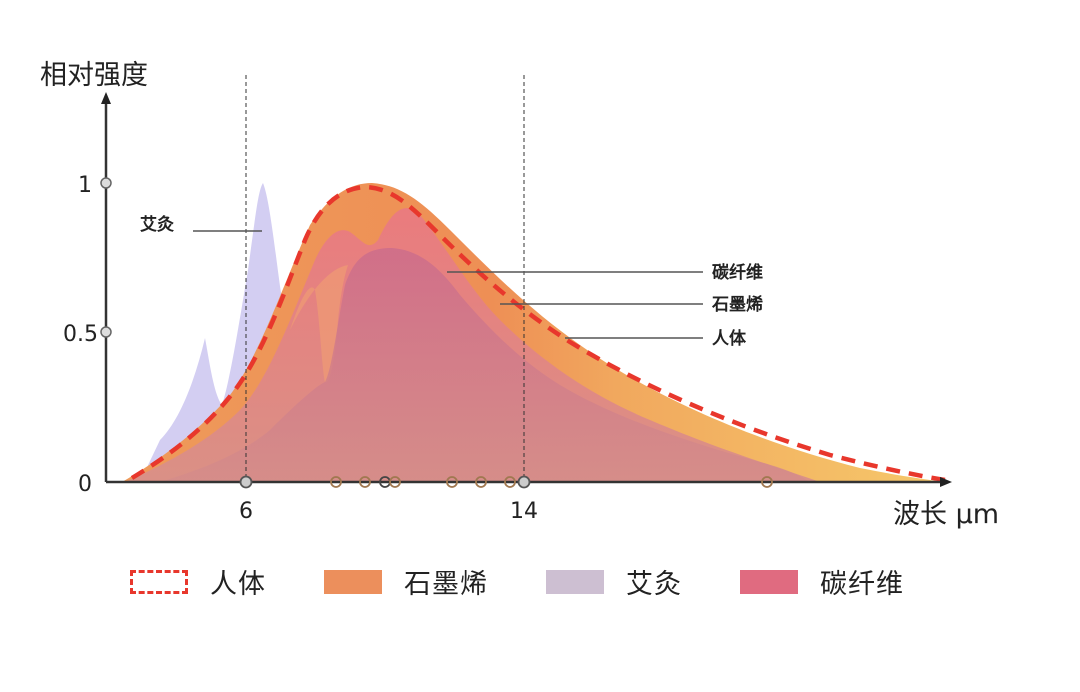 This screenshot has width=1080, height=692. I want to click on x-tick-label-14: 14, so click(524, 511).